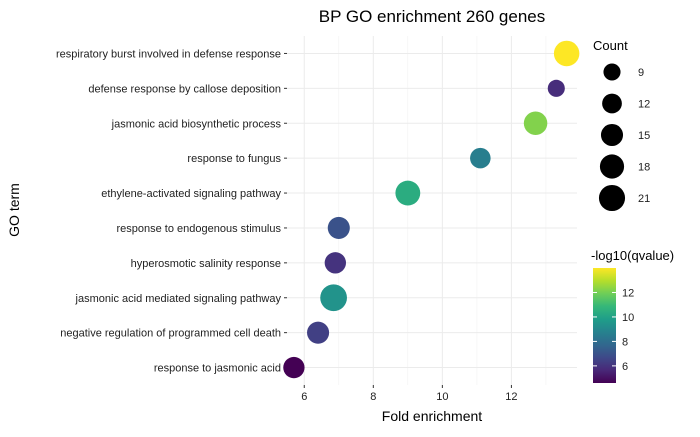  Describe the element at coordinates (641, 73) in the screenshot. I see `size-legend-label: 9` at that location.